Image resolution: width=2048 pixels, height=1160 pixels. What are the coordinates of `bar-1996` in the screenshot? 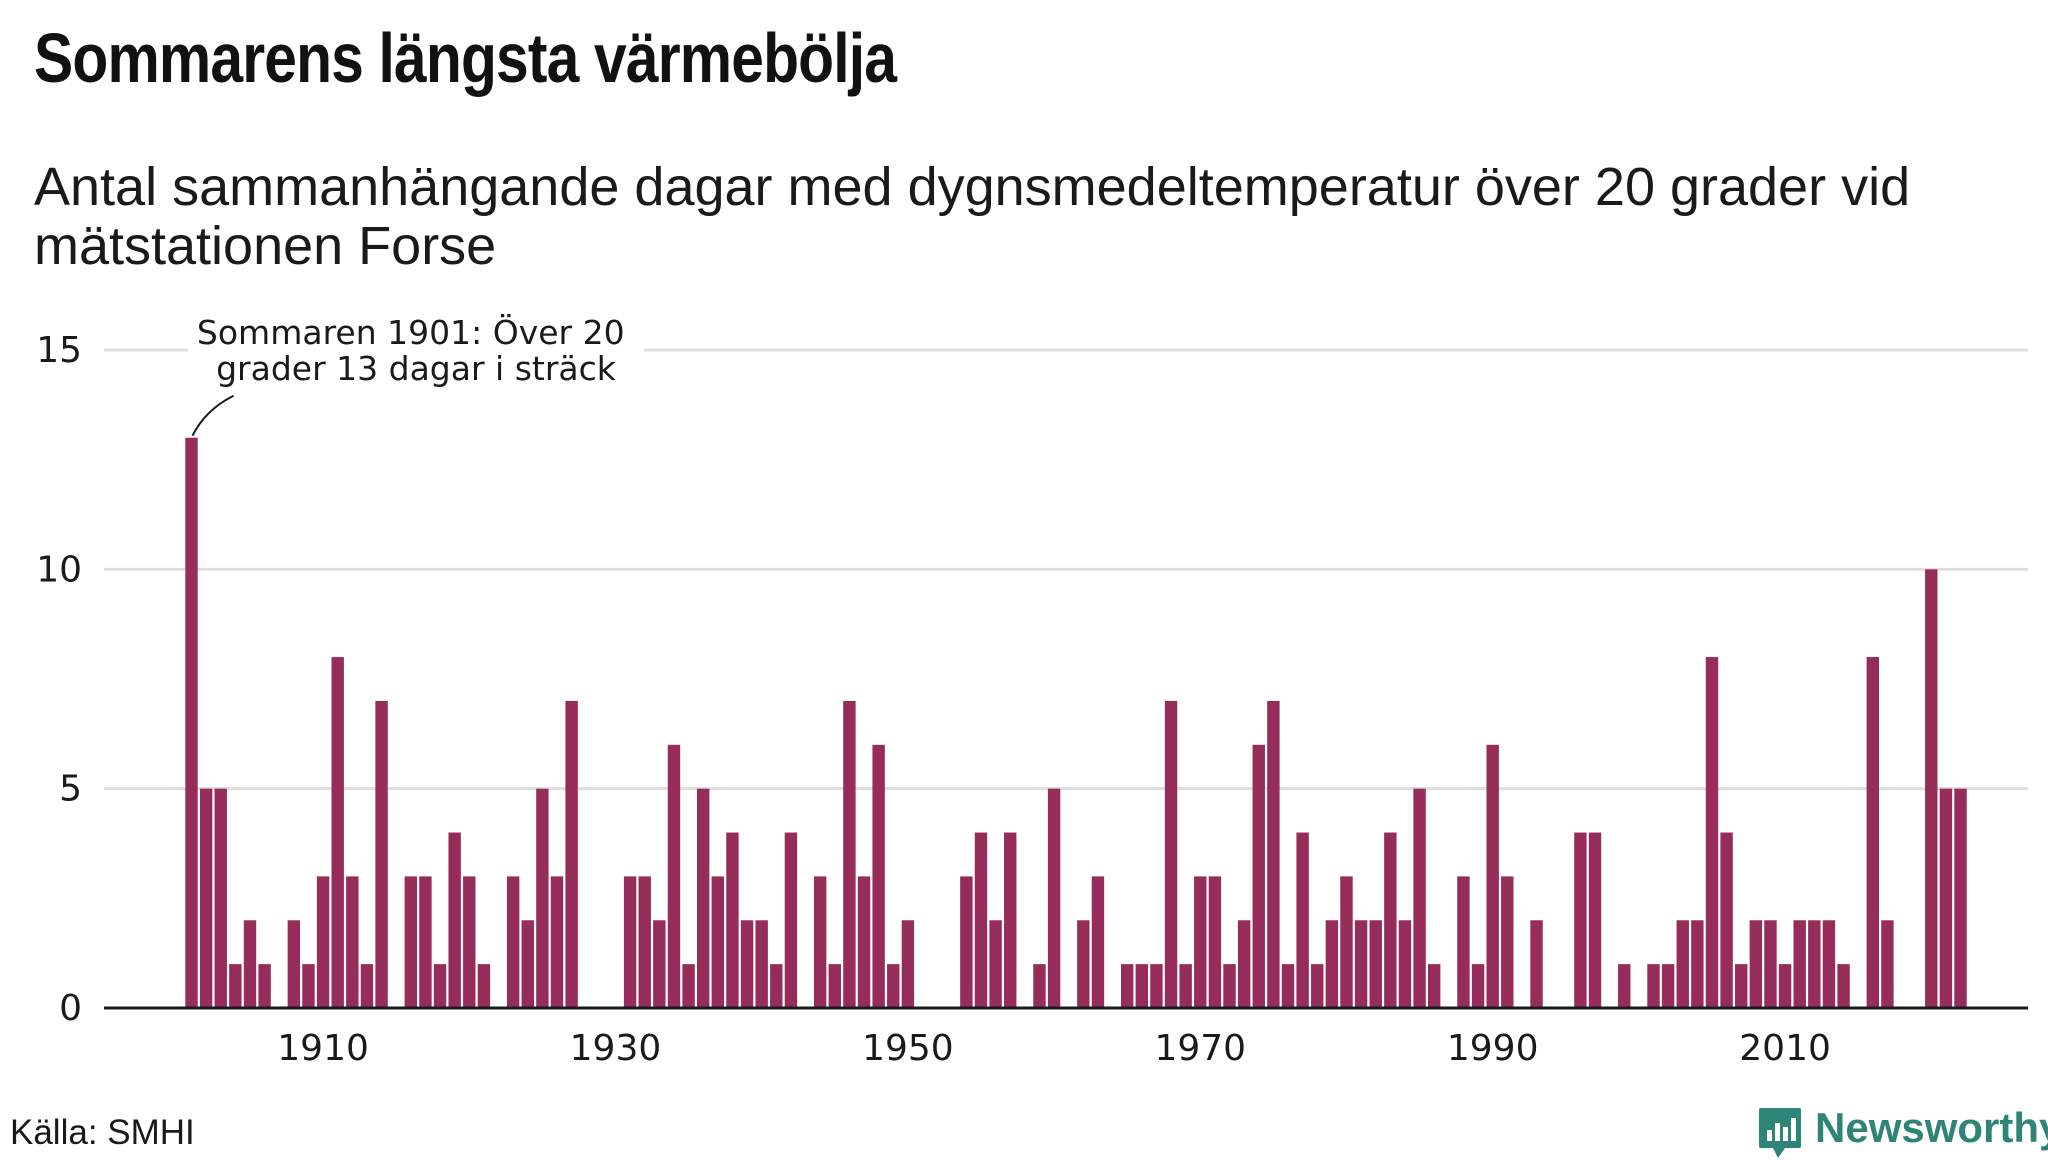 It's located at (1580, 920).